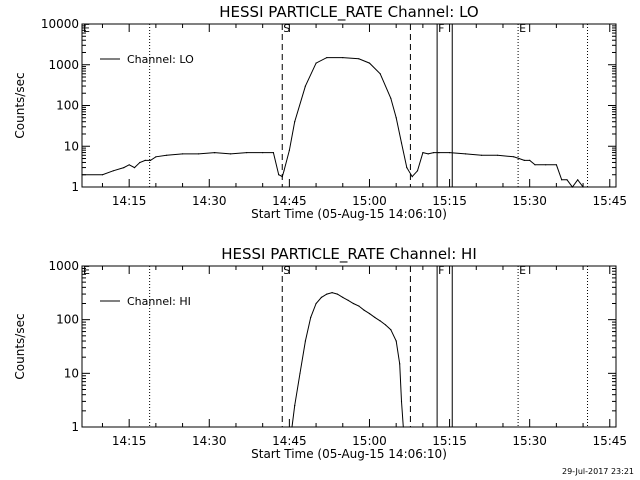  What do you see at coordinates (347, 360) in the screenshot?
I see `series-line` at bounding box center [347, 360].